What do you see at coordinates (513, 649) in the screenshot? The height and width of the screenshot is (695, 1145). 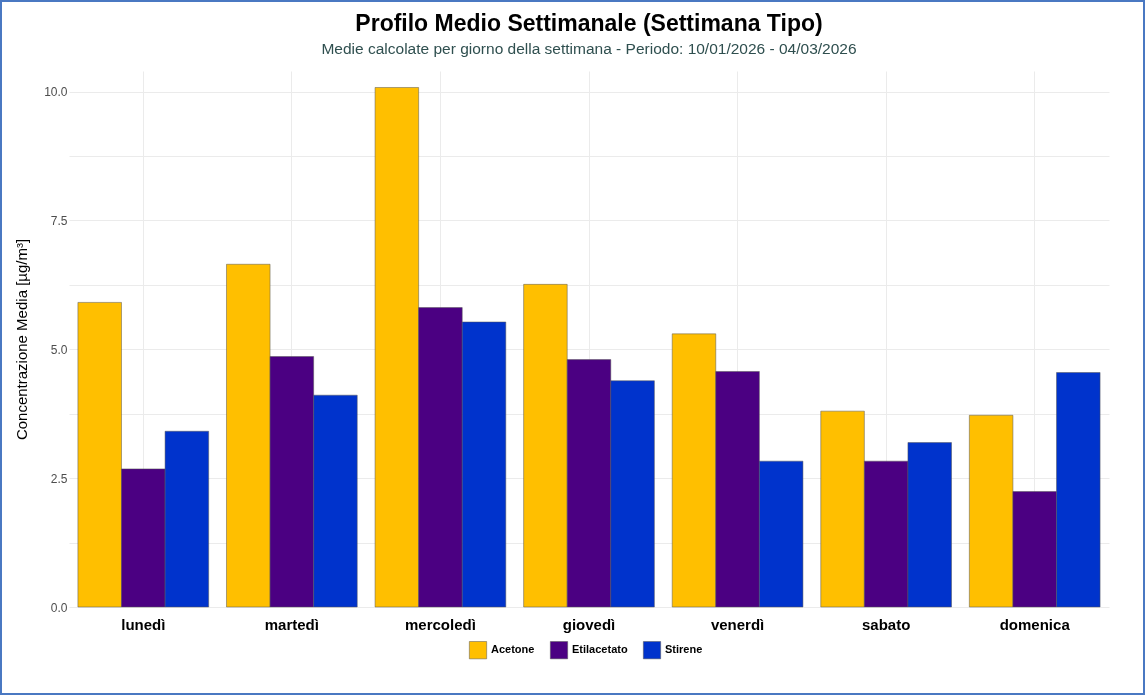 I see `legend-label: Acetone` at bounding box center [513, 649].